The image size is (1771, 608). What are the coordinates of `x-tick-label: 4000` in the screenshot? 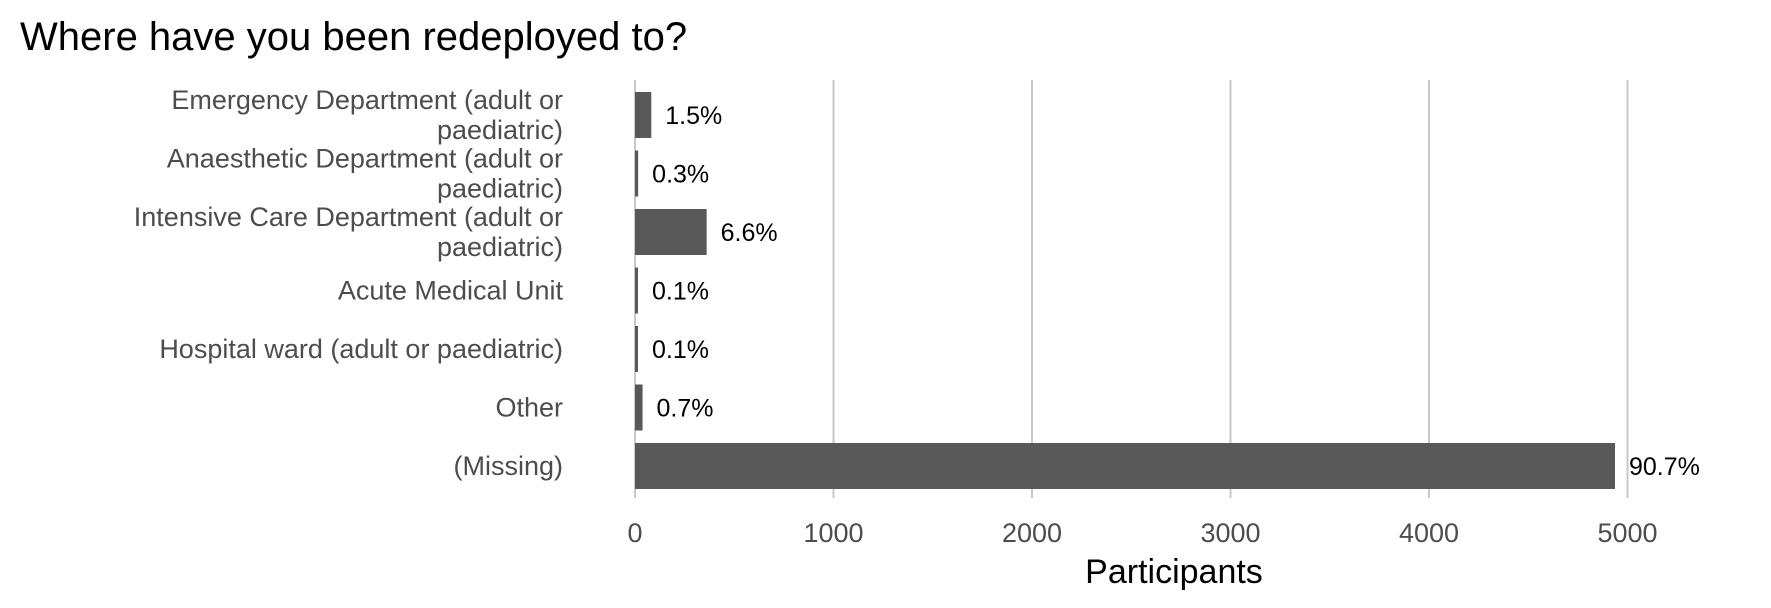 It's located at (1429, 533).